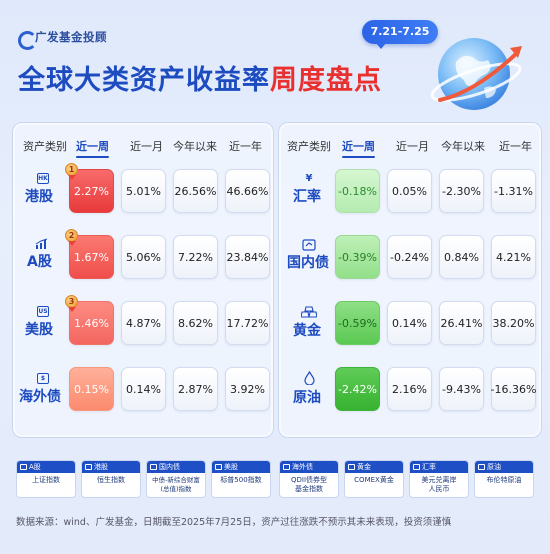  Describe the element at coordinates (409, 257) in the screenshot. I see `cell-month: -0.24%` at that location.